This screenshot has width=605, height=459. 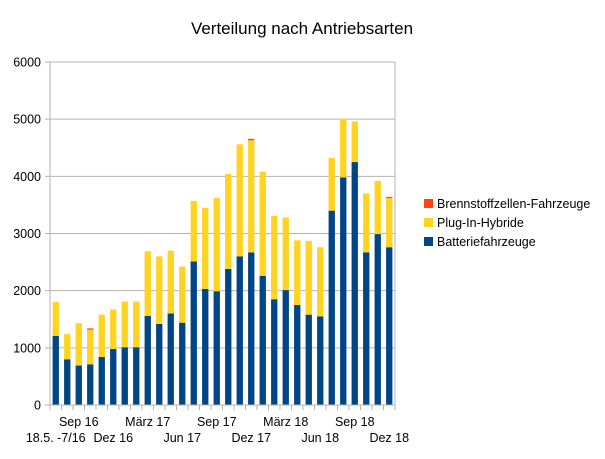 What do you see at coordinates (320, 438) in the screenshot?
I see `x-tick-label: Jun 18` at bounding box center [320, 438].